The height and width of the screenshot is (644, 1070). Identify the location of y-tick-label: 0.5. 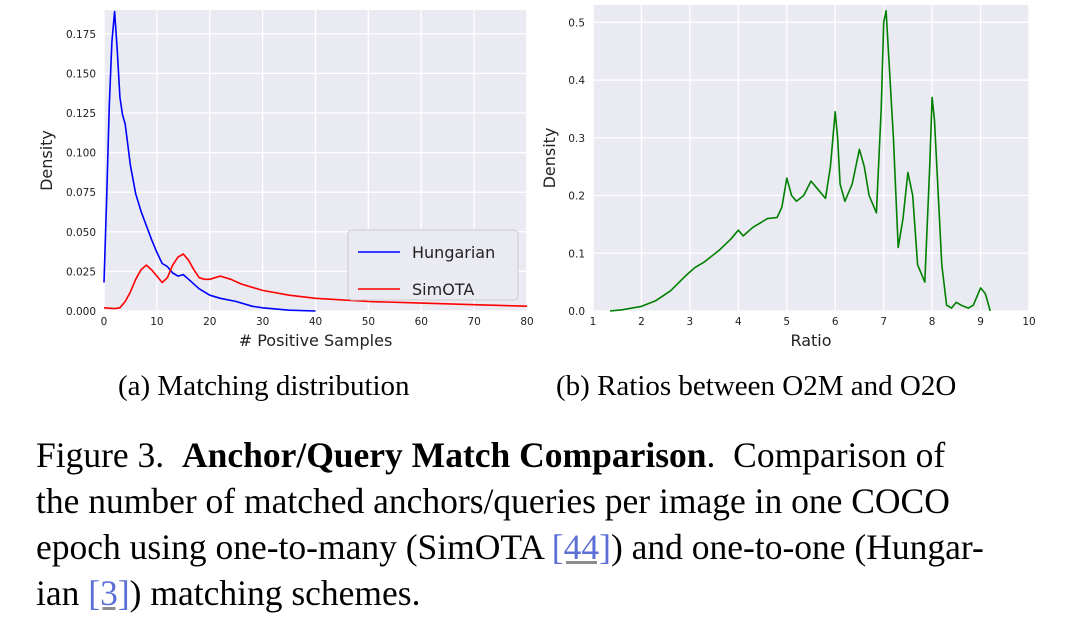
(576, 23).